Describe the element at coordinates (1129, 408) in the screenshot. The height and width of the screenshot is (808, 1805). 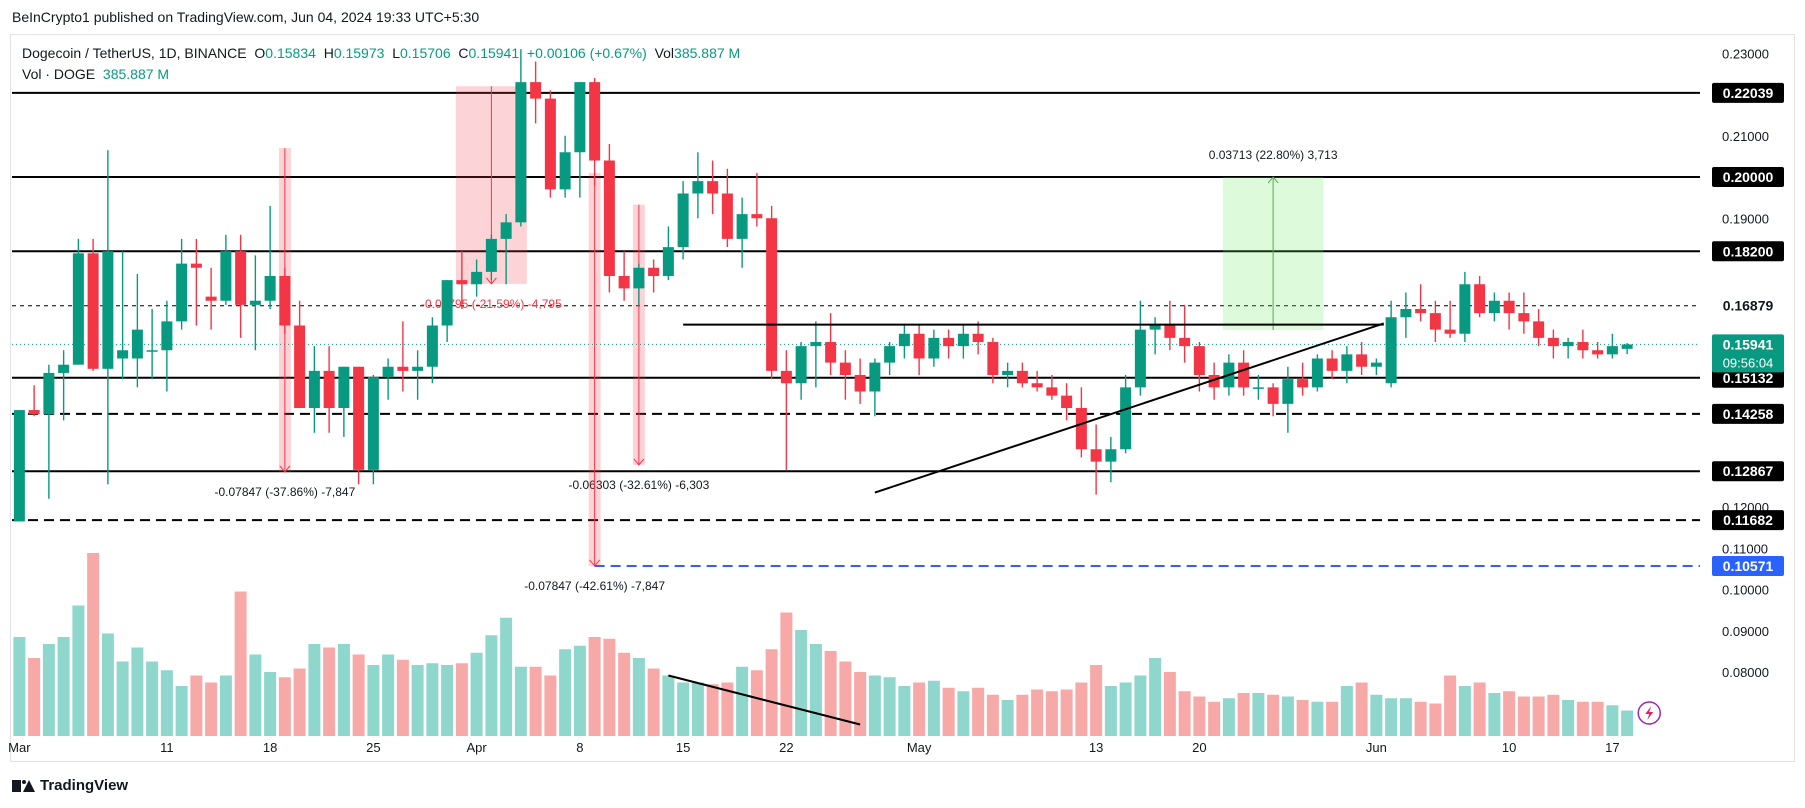
I see `trendline-rising-support` at that location.